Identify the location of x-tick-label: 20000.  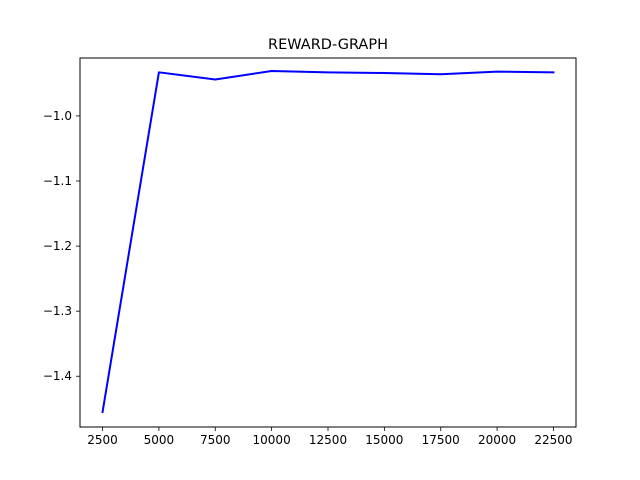
(497, 440).